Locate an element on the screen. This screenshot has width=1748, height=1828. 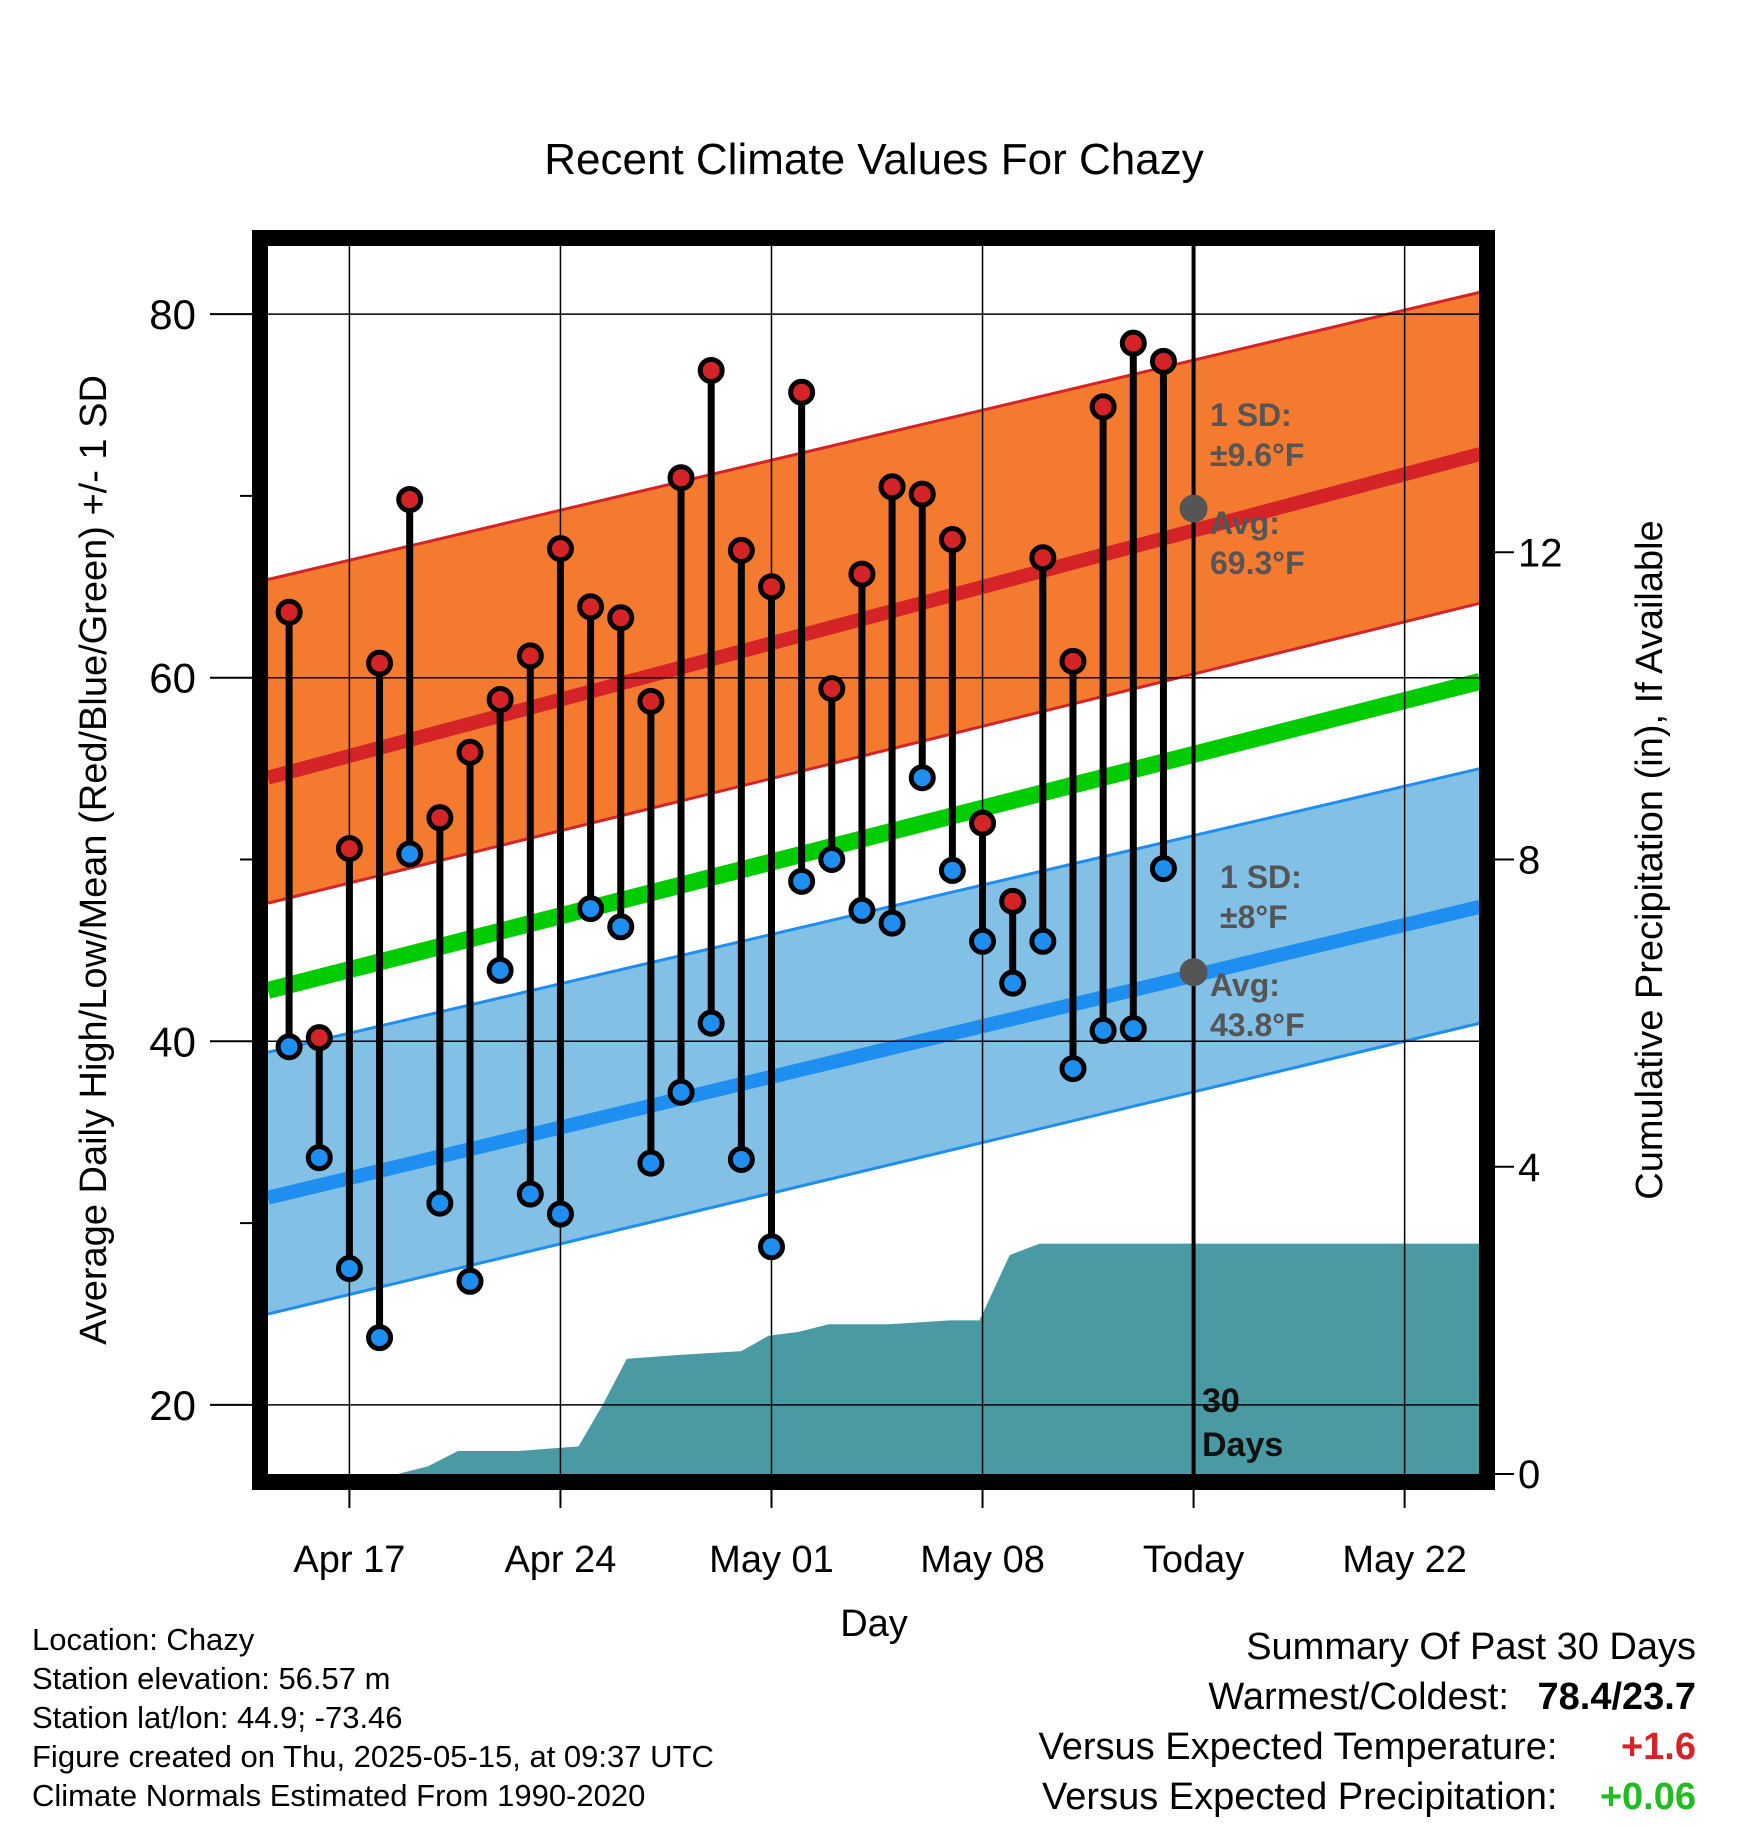
high-avg-label: Avg: is located at coordinates (1245, 523).